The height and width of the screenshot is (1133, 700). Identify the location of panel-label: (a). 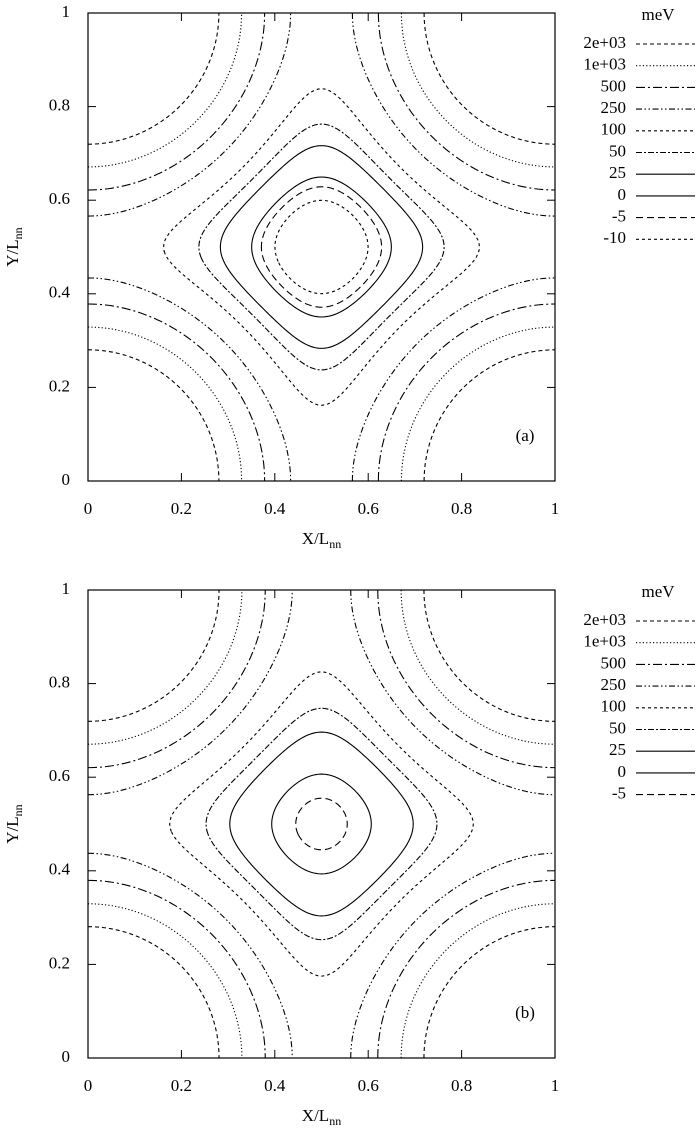
(525, 435).